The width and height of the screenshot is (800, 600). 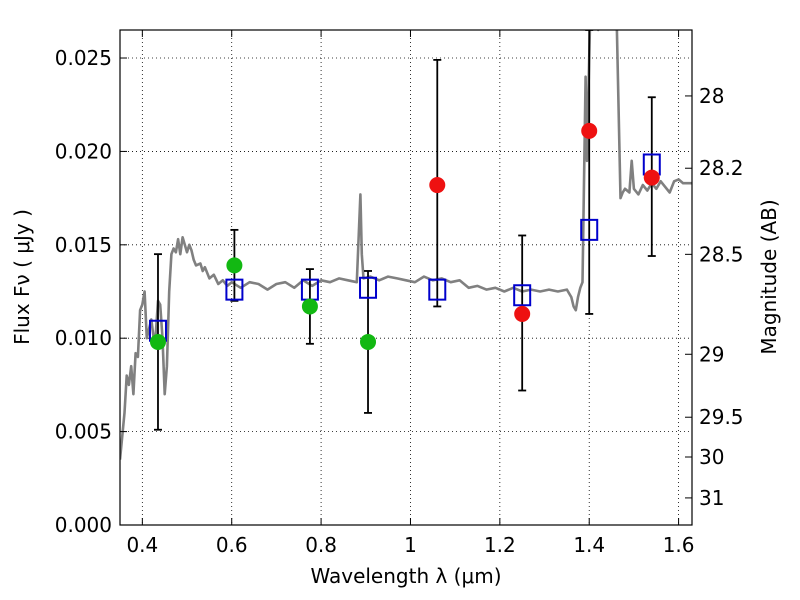 I want to click on y-tick-label: 0.000, so click(x=83, y=525).